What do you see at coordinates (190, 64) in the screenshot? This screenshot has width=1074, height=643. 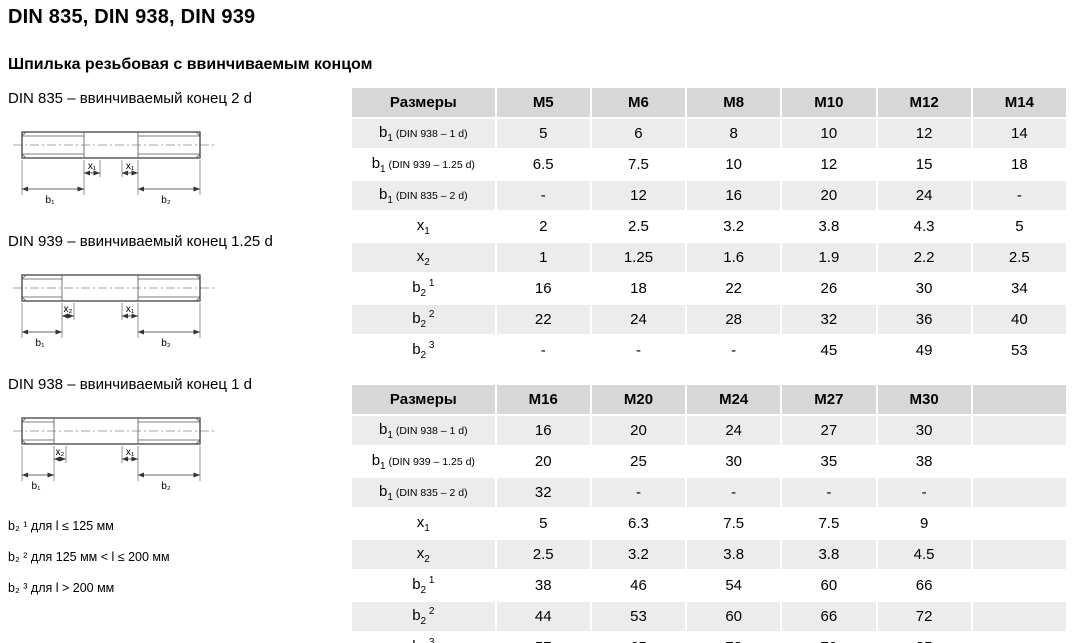 I see `page-subtitle: Шпилька резьбовая с ввинчиваемым концом` at bounding box center [190, 64].